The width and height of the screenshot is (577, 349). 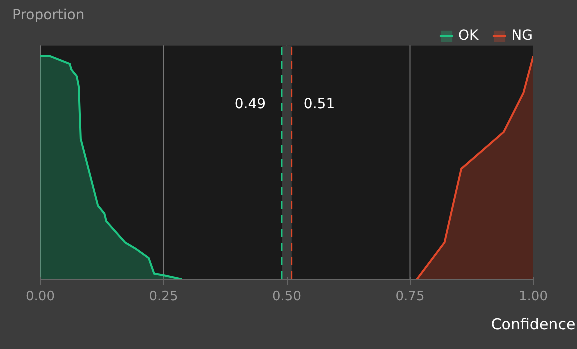 What do you see at coordinates (40, 297) in the screenshot?
I see `x-tick-label: 0.00` at bounding box center [40, 297].